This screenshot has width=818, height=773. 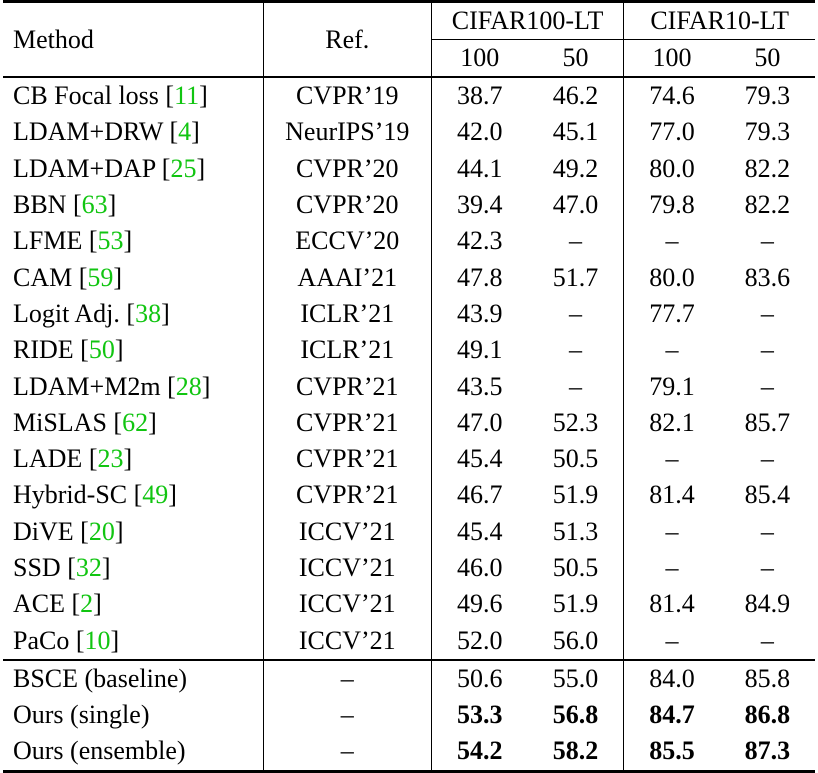 I want to click on value-cell: 45.1, so click(x=575, y=132).